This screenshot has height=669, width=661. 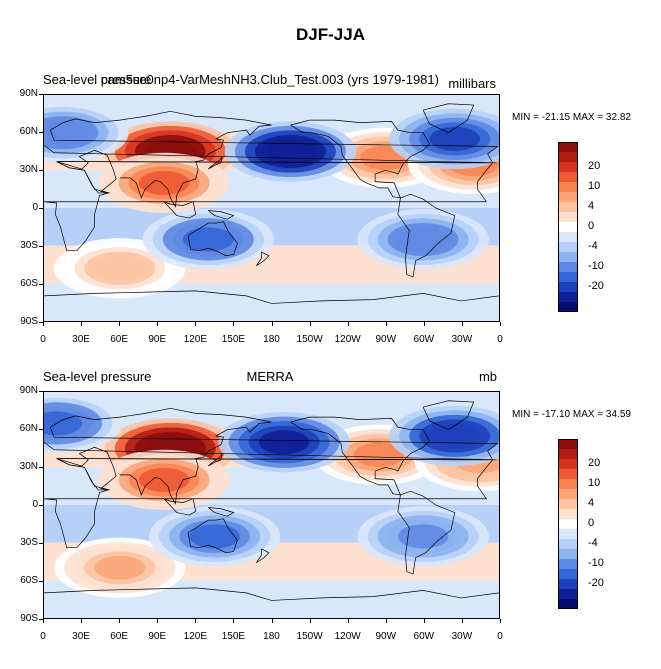 What do you see at coordinates (81, 339) in the screenshot?
I see `lon-tick-label: 30E` at bounding box center [81, 339].